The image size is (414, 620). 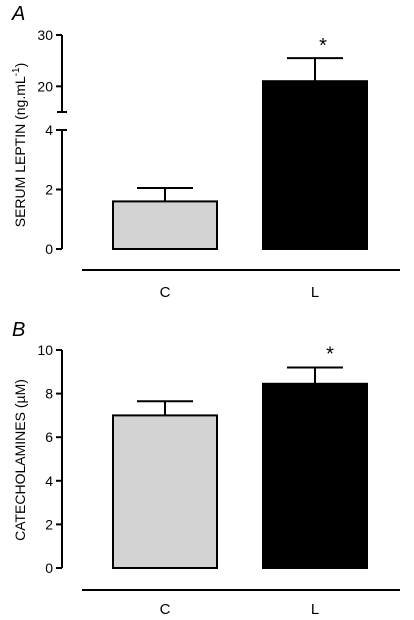 I want to click on panel-b-tick-label: 0, so click(x=49, y=568).